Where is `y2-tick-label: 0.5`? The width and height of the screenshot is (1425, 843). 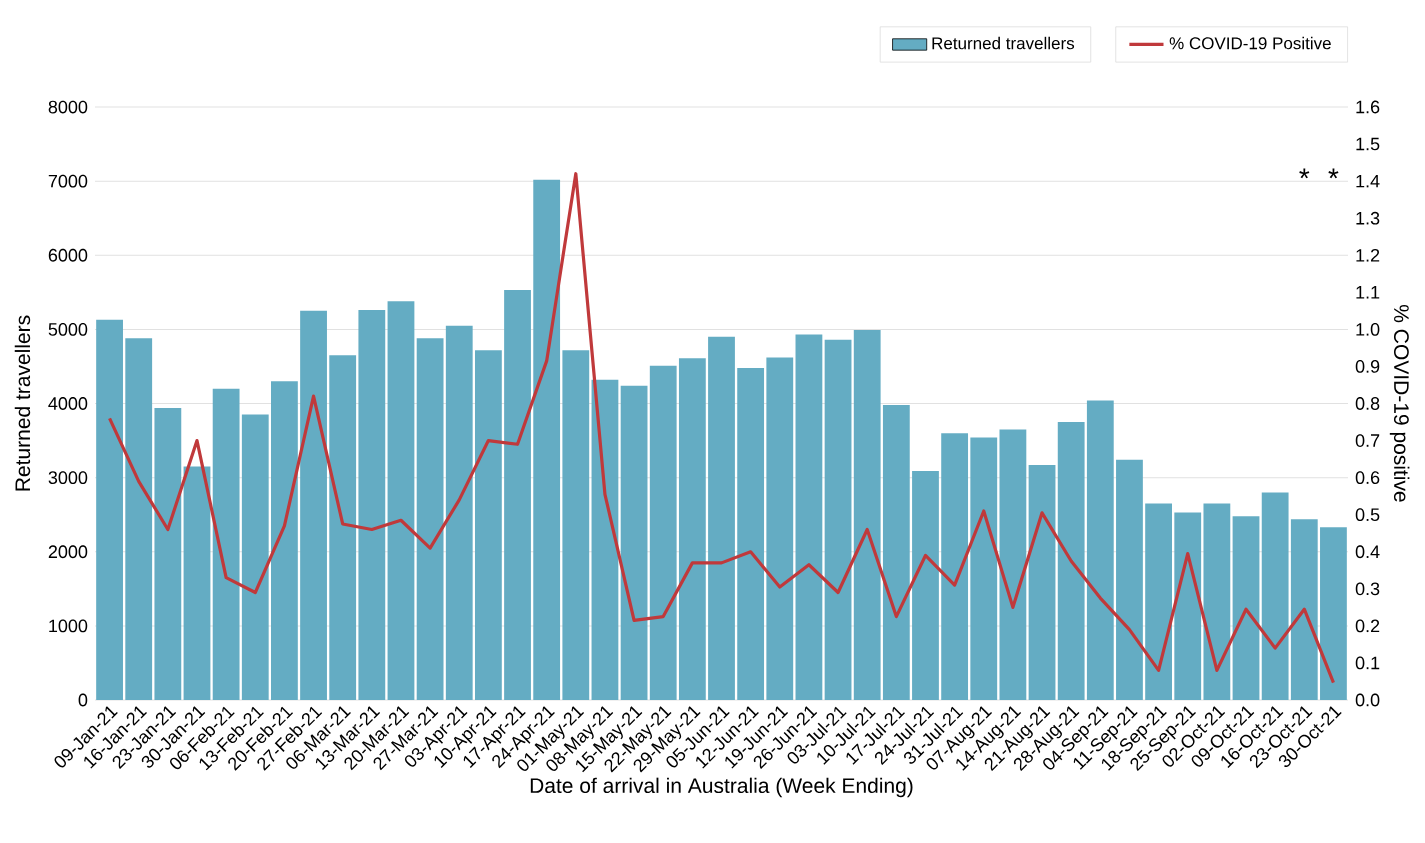 y2-tick-label: 0.5 is located at coordinates (1367, 515).